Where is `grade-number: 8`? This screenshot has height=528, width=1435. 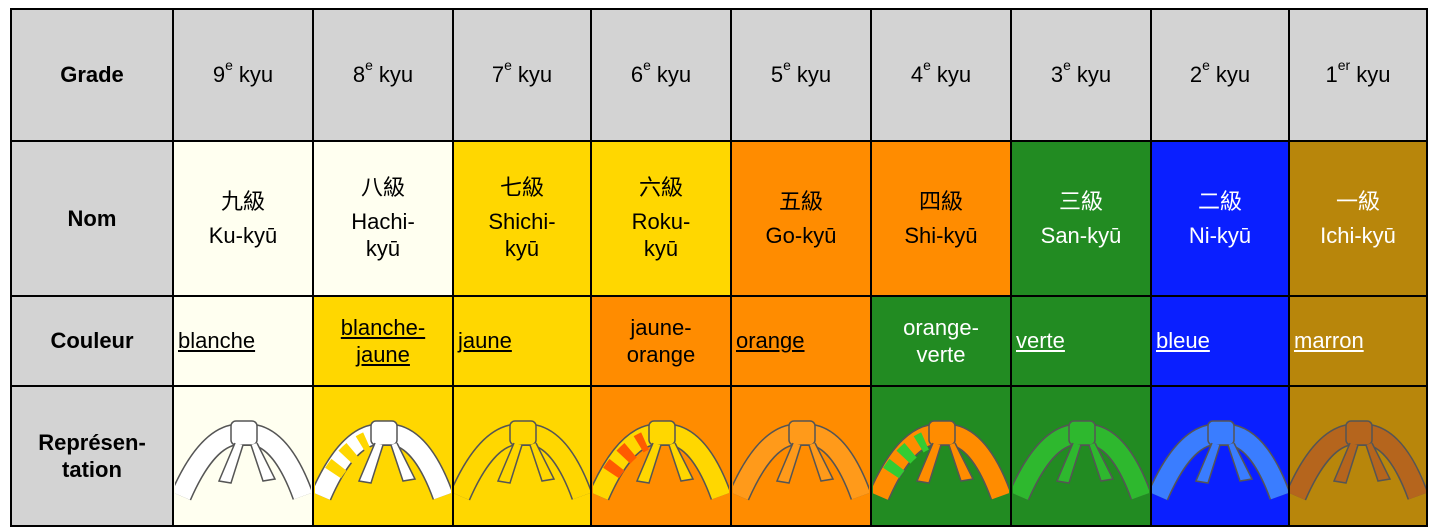 grade-number: 8 is located at coordinates (359, 75).